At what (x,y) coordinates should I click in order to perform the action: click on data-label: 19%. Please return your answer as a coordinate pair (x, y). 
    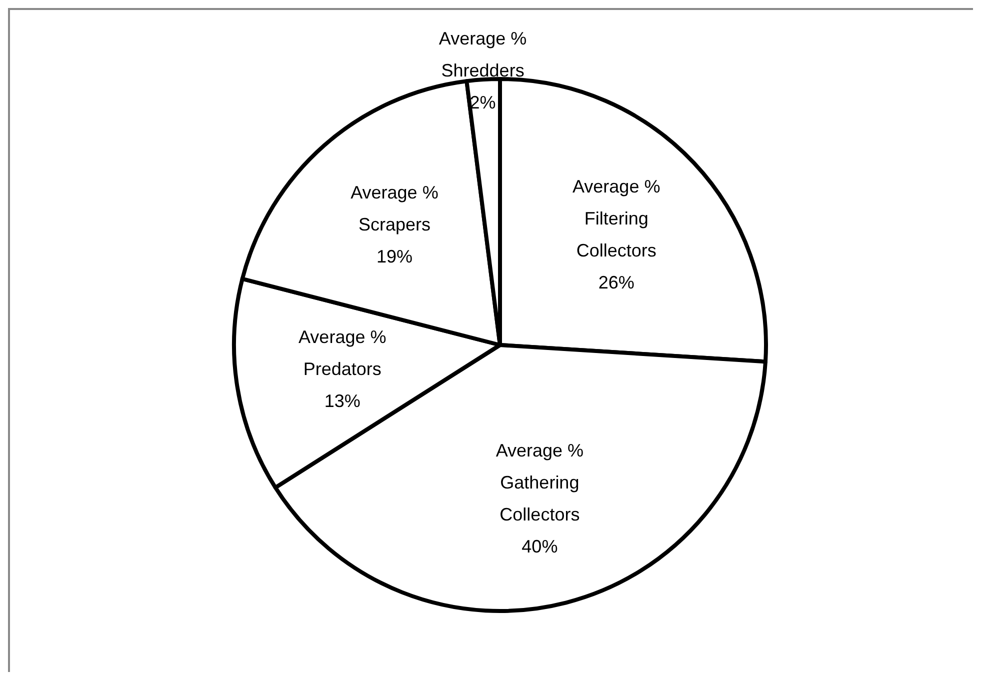
    Looking at the image, I should click on (394, 256).